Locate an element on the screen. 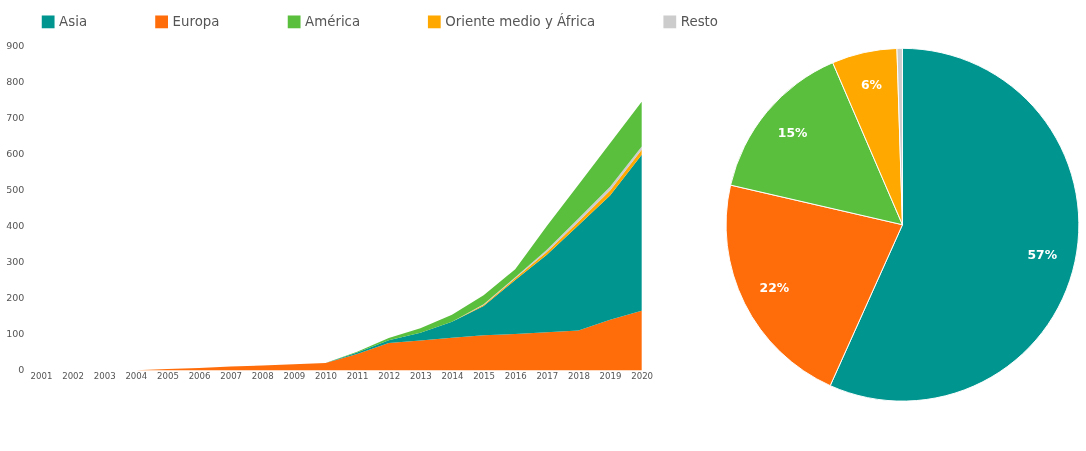 This screenshot has width=1086, height=451. x-tick-label: 2009 is located at coordinates (294, 376).